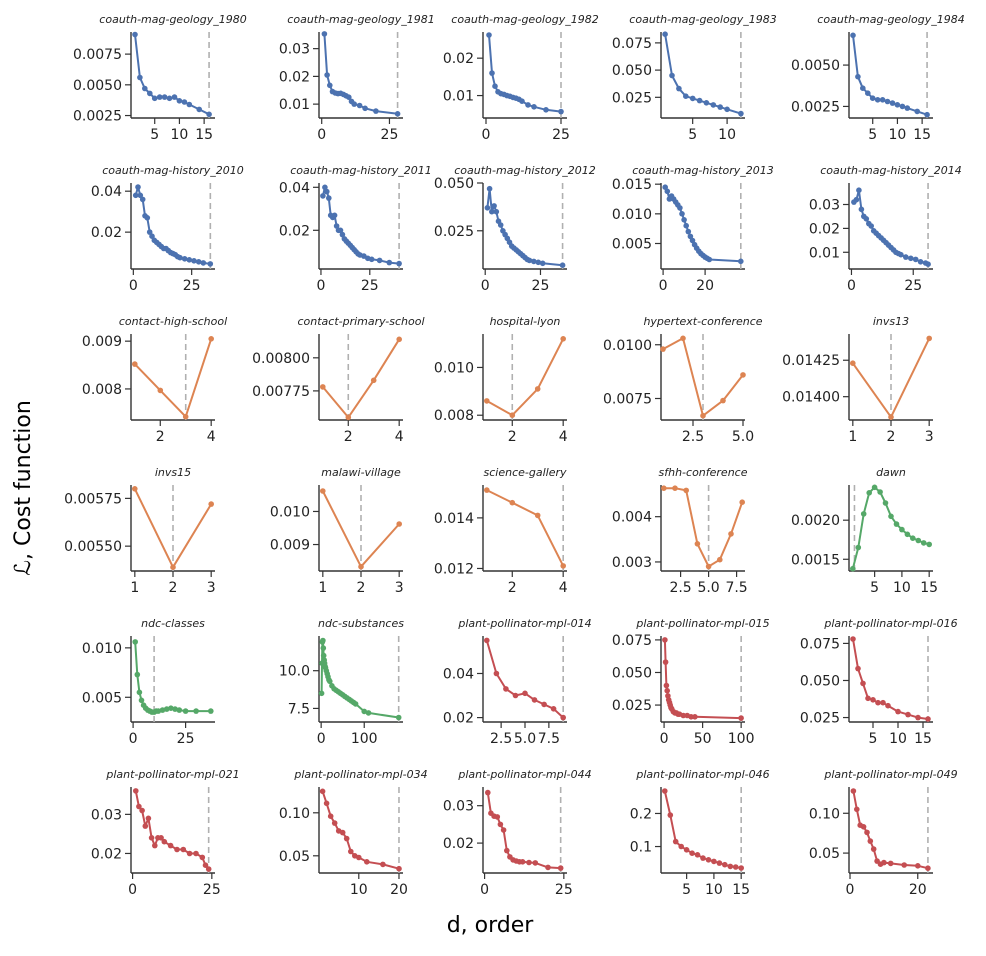  I want to click on panel-title: plant-pollinator-mpl-016, so click(890, 623).